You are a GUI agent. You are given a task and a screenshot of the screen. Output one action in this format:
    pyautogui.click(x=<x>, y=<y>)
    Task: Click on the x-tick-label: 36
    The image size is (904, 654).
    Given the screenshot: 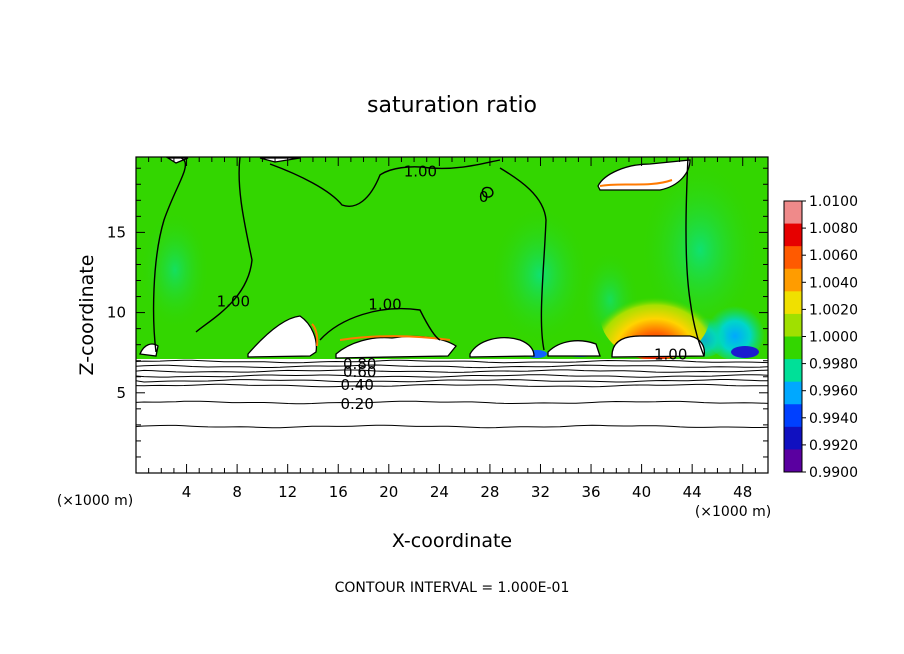 What is the action you would take?
    pyautogui.click(x=590, y=492)
    